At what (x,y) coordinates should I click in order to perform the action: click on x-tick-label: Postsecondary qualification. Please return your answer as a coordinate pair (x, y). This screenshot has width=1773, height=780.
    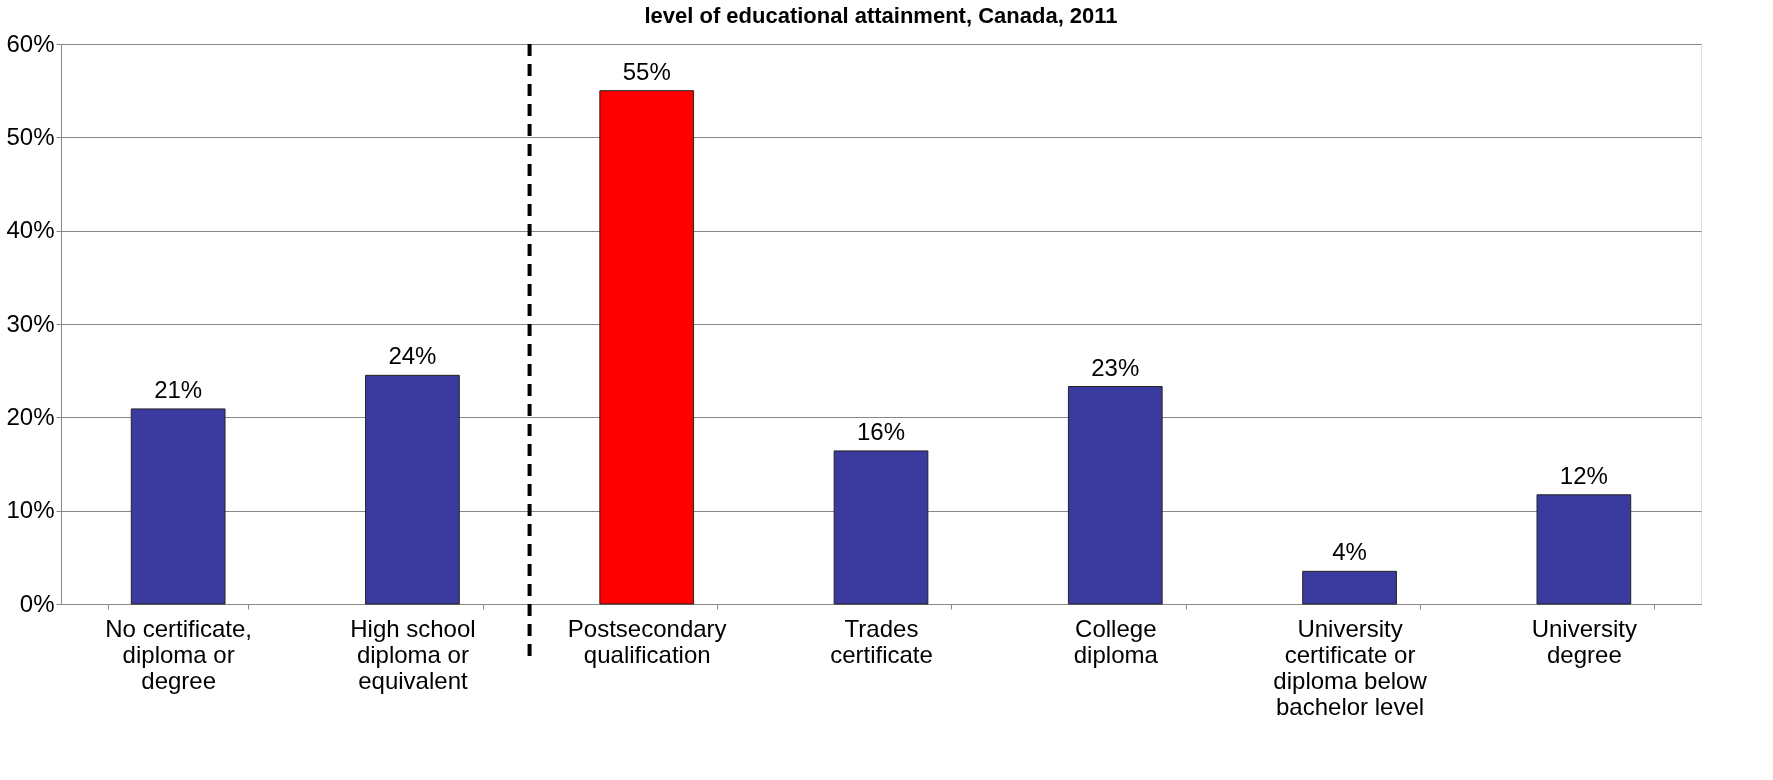
    Looking at the image, I should click on (647, 641).